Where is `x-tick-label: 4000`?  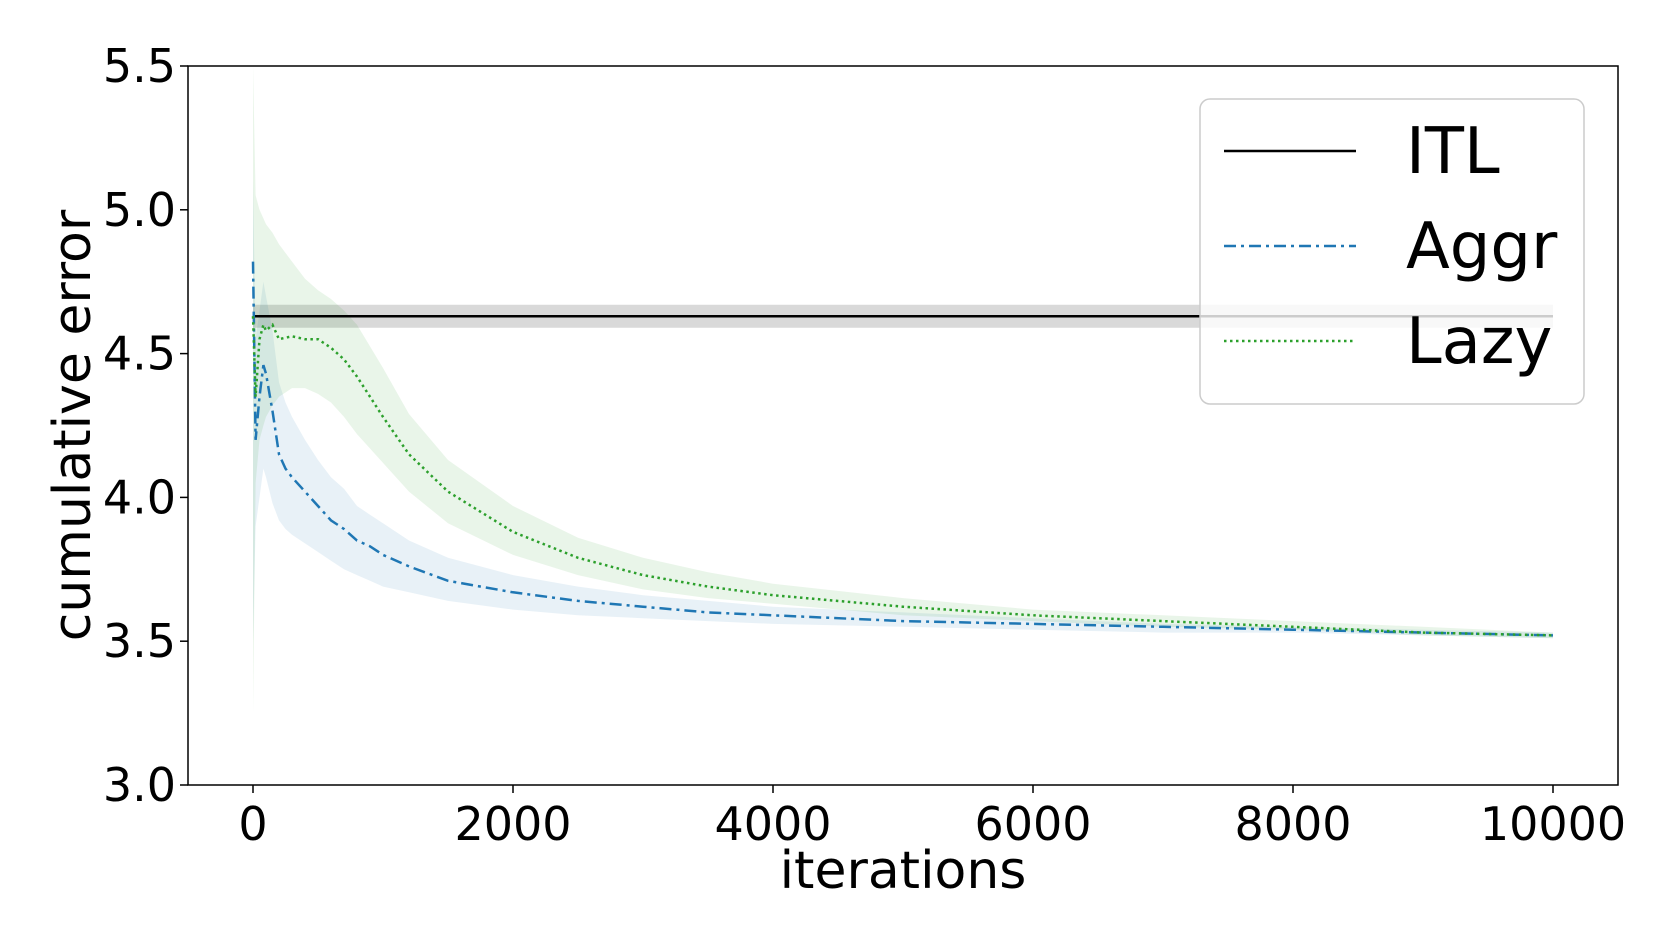 x-tick-label: 4000 is located at coordinates (772, 824).